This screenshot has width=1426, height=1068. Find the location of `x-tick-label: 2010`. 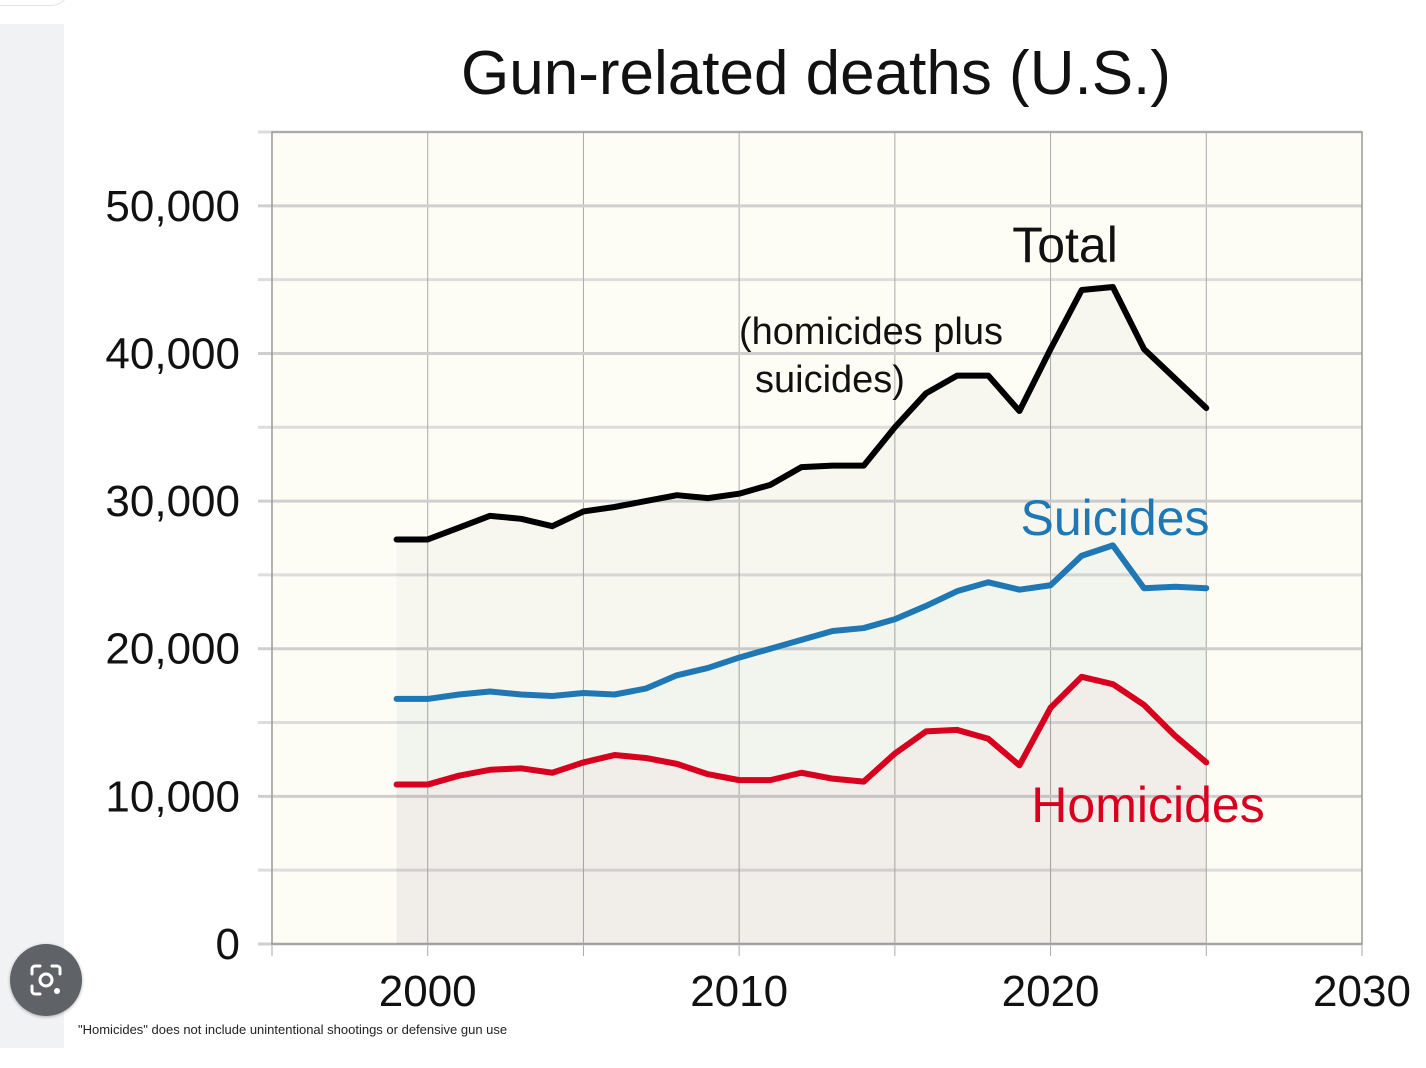

x-tick-label: 2010 is located at coordinates (739, 991).